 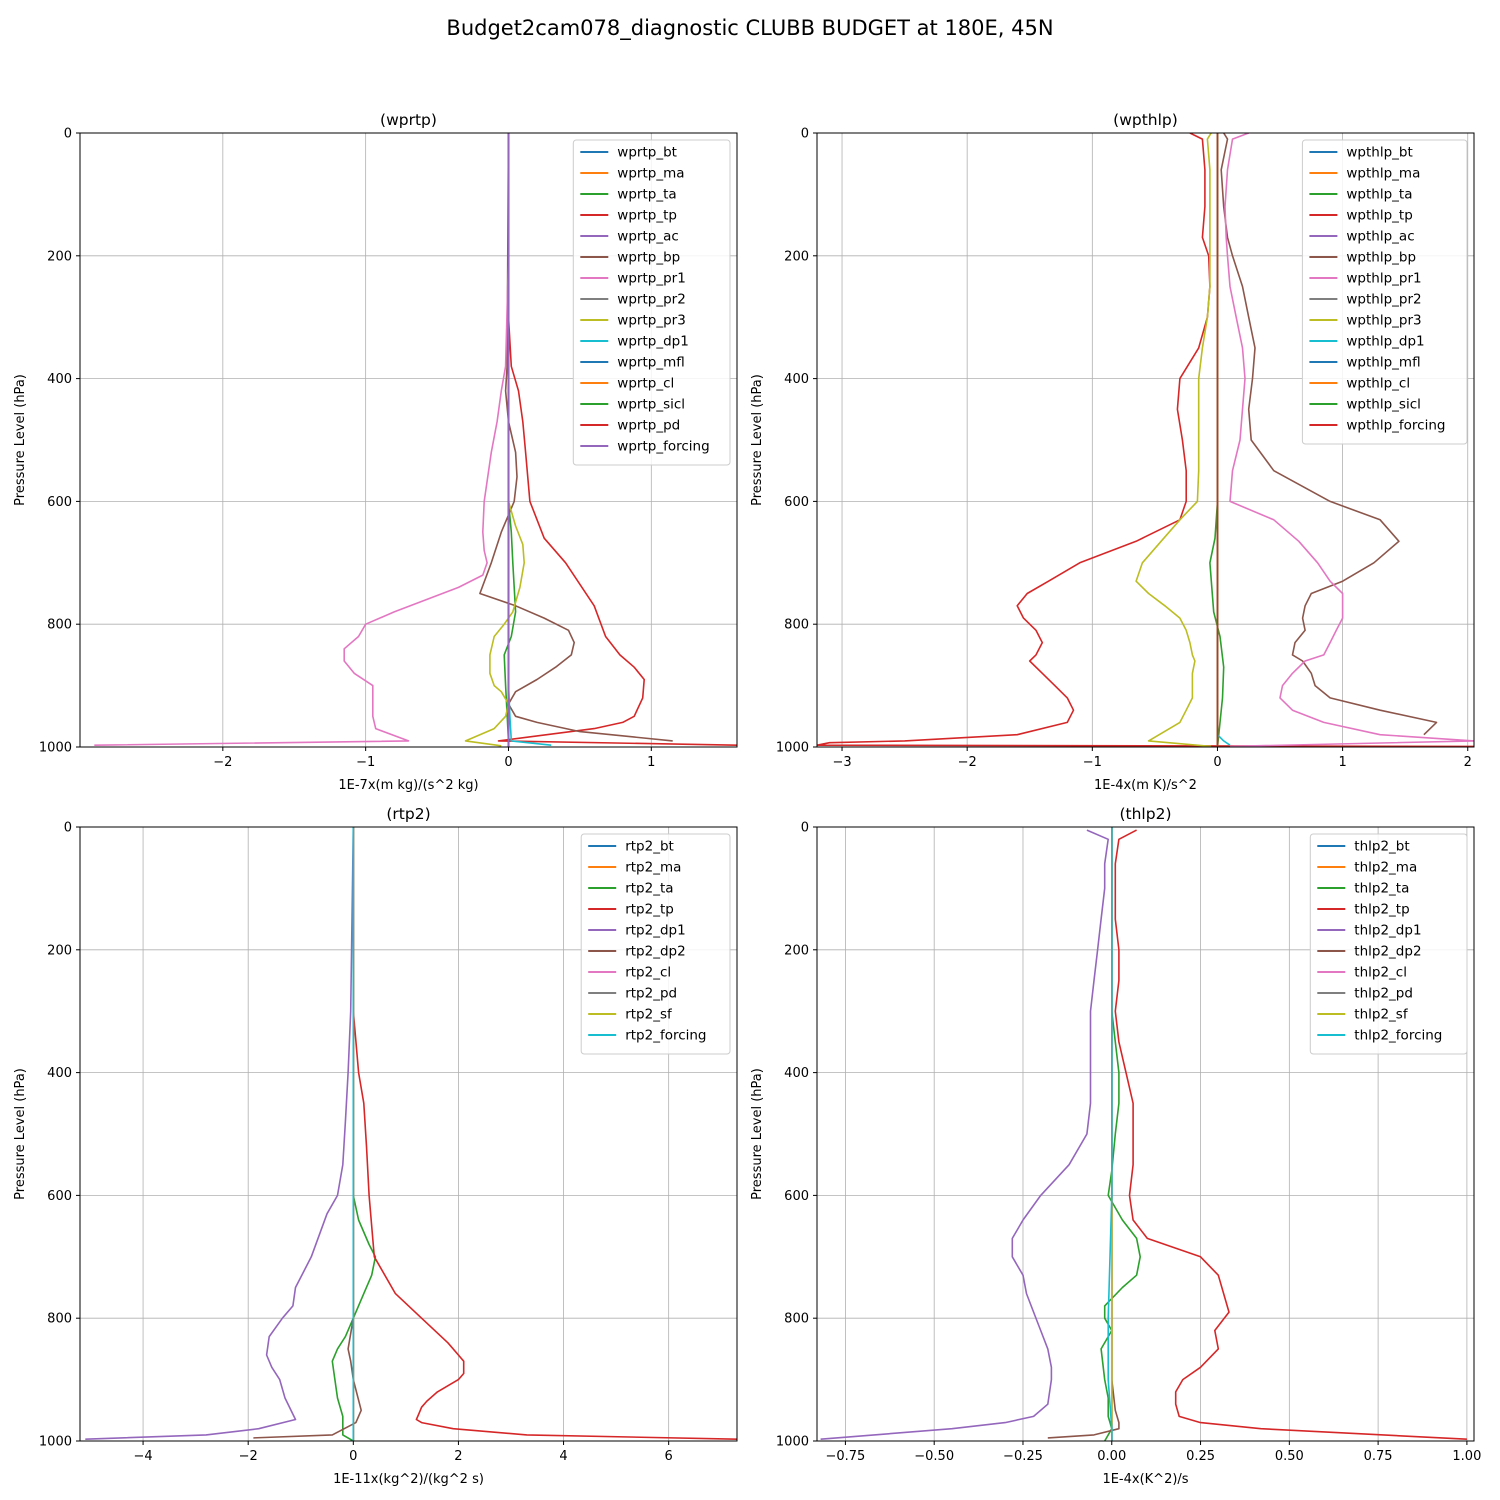 What do you see at coordinates (845, 1456) in the screenshot?
I see `x-tick-label: −0.75` at bounding box center [845, 1456].